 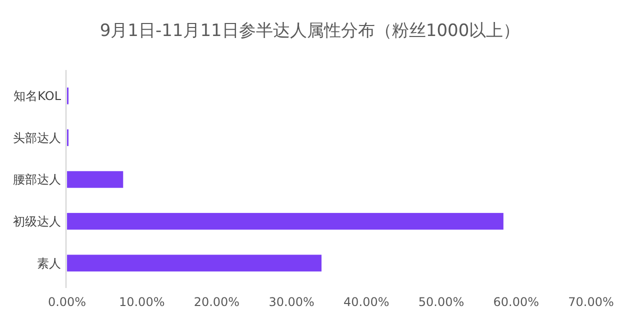 What do you see at coordinates (37, 179) in the screenshot?
I see `y-tick-label: 腰部达人` at bounding box center [37, 179].